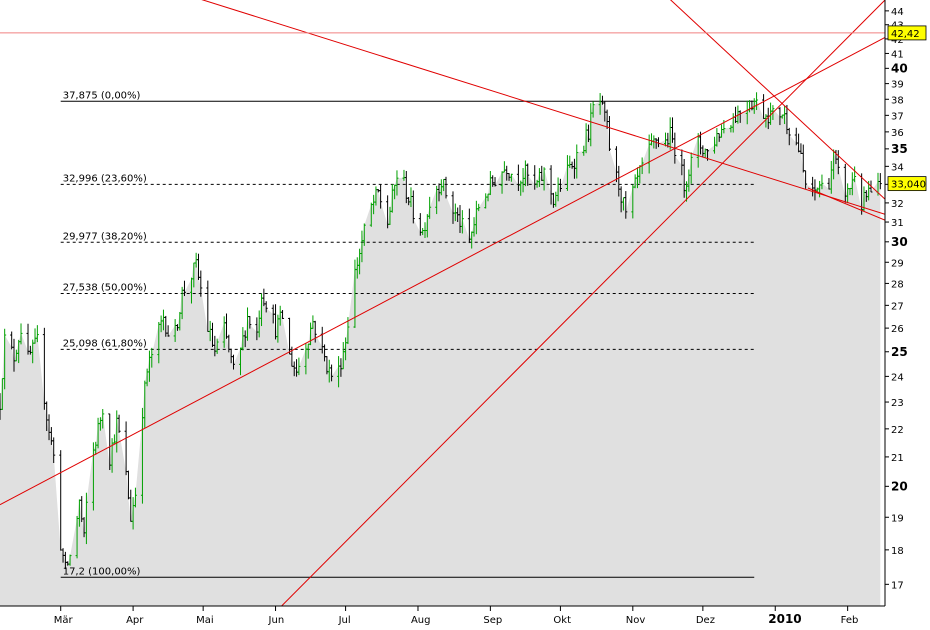  I want to click on svg-text: 42,42, so click(905, 34).